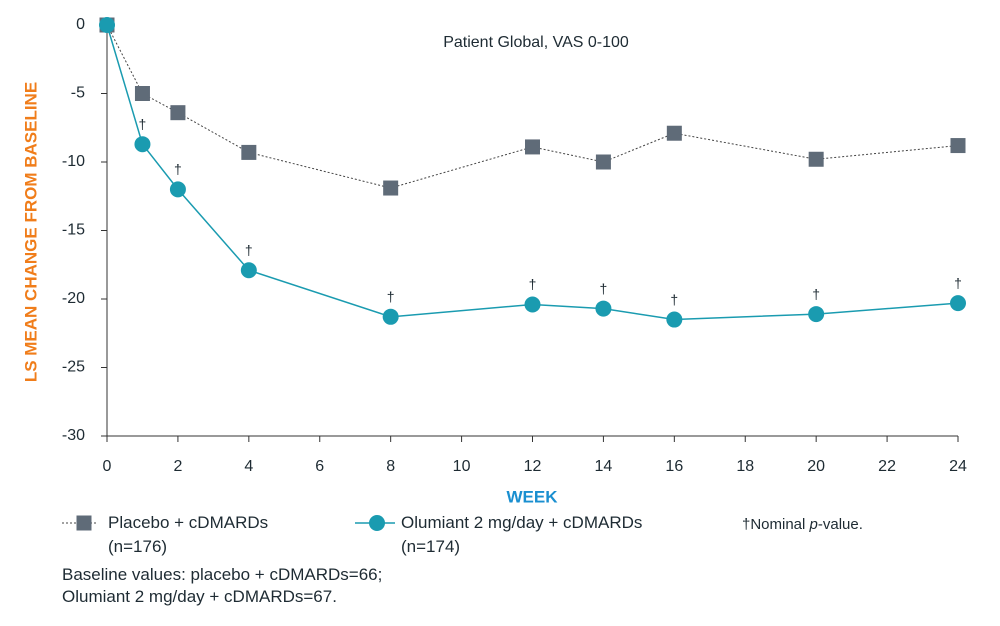  Describe the element at coordinates (536, 42) in the screenshot. I see `chart-title: Patient Global, VAS 0-100` at that location.